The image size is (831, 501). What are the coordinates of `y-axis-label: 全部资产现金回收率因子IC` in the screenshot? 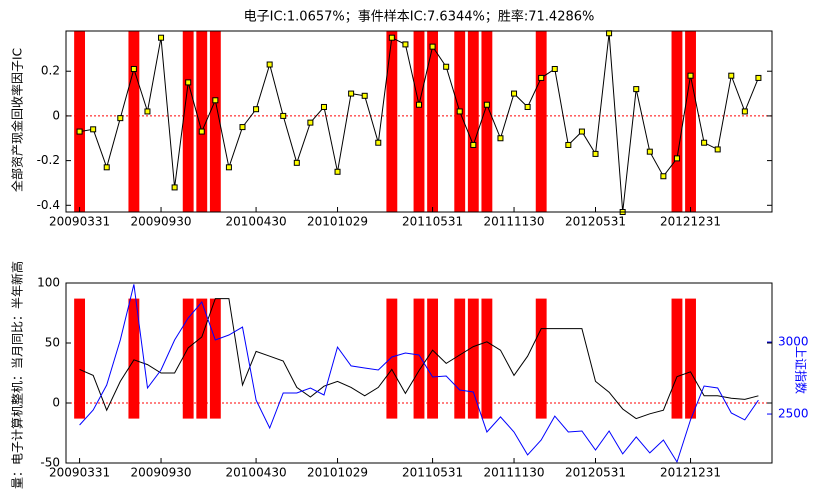 It's located at (17, 120).